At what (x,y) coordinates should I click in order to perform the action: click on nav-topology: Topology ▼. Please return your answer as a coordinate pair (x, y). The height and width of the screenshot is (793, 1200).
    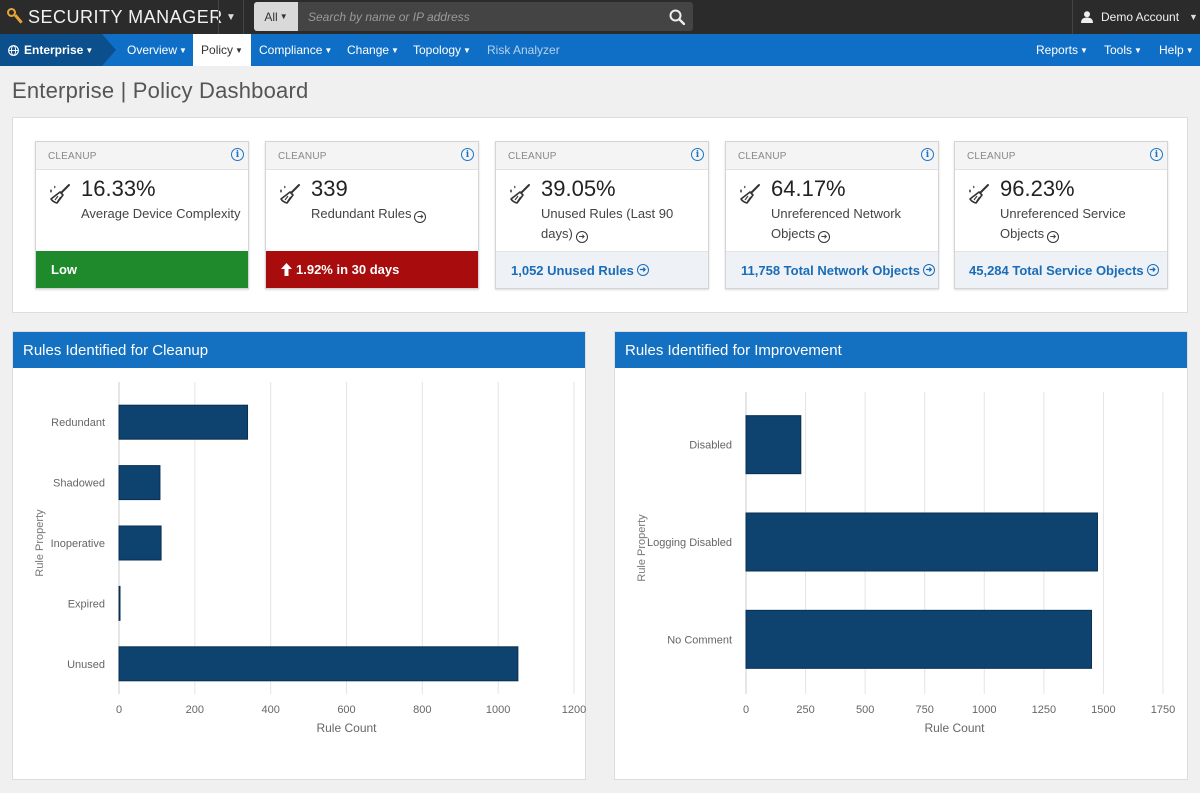
    Looking at the image, I should click on (442, 50).